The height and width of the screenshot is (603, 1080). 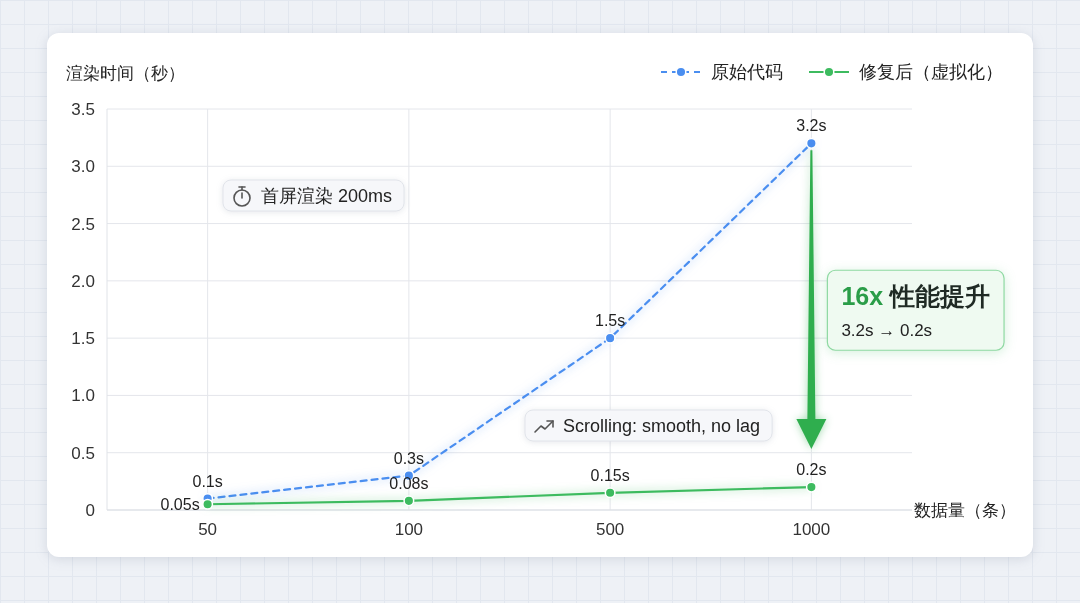 What do you see at coordinates (83, 339) in the screenshot?
I see `y-tick-label: 1.5` at bounding box center [83, 339].